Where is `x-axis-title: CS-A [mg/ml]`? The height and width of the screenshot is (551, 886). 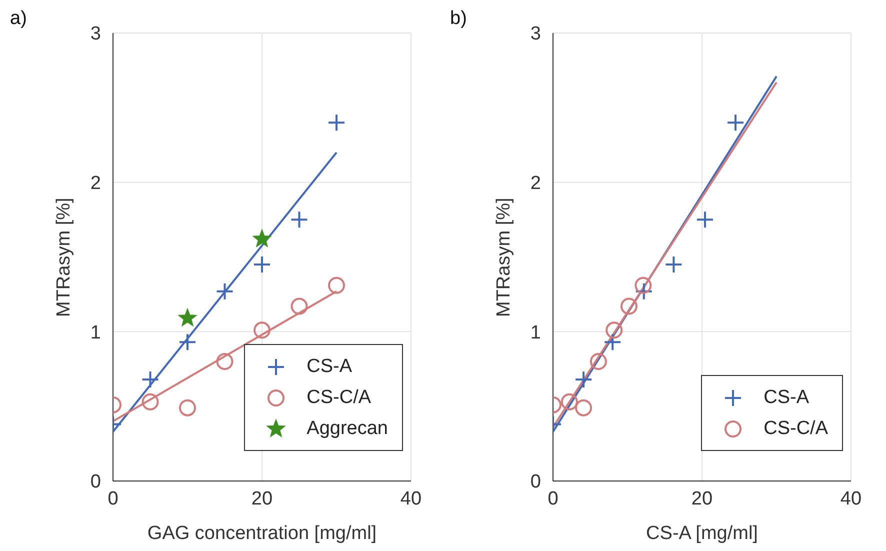
x-axis-title: CS-A [mg/ml] is located at coordinates (702, 533).